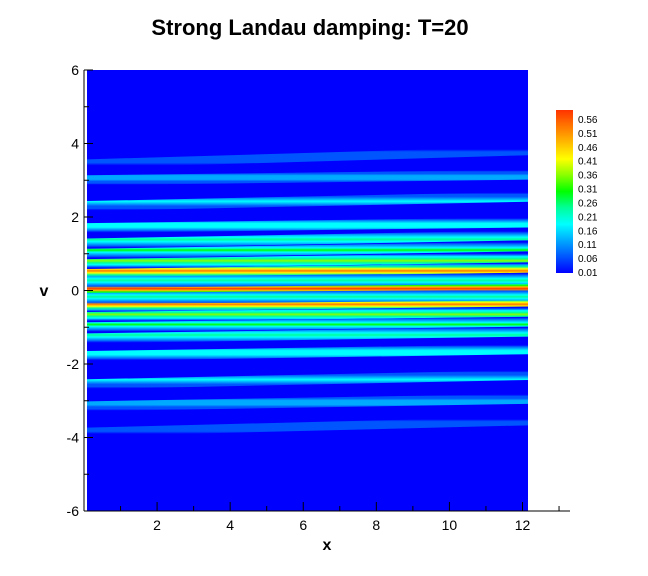  I want to click on chart-title: Strong Landau damping: T=20, so click(309, 27).